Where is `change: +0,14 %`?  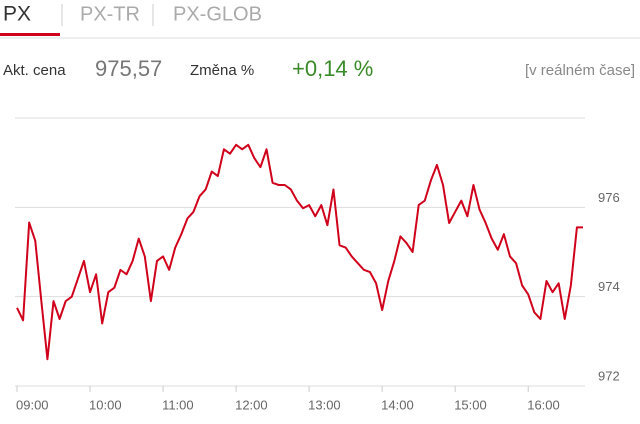
change: +0,14 % is located at coordinates (332, 68).